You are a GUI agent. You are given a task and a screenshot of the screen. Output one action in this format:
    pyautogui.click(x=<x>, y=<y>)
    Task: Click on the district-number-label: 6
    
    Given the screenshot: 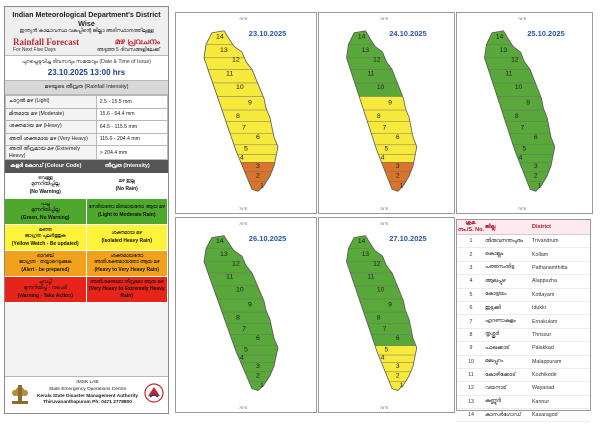 What is the action you would take?
    pyautogui.click(x=536, y=137)
    